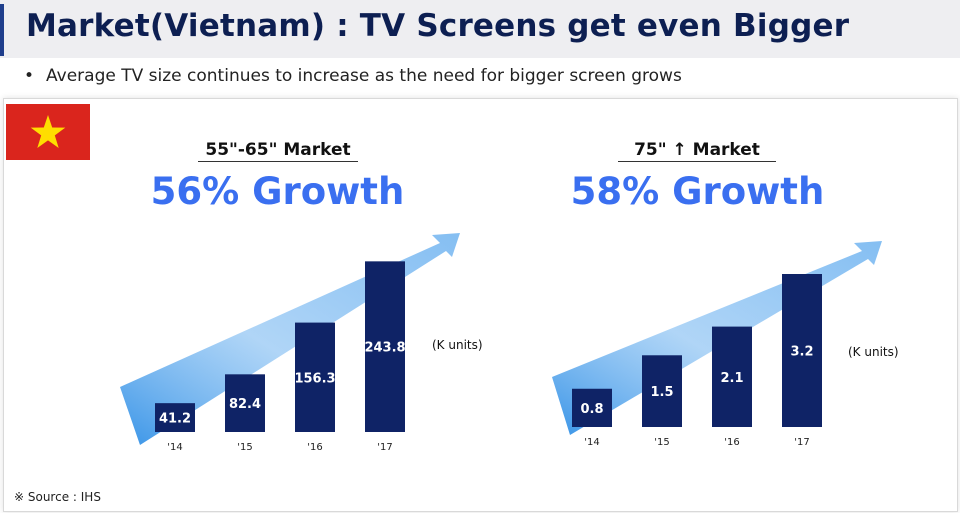 This screenshot has width=960, height=513. What do you see at coordinates (697, 191) in the screenshot?
I see `chart-2-growth: 58% Growth` at bounding box center [697, 191].